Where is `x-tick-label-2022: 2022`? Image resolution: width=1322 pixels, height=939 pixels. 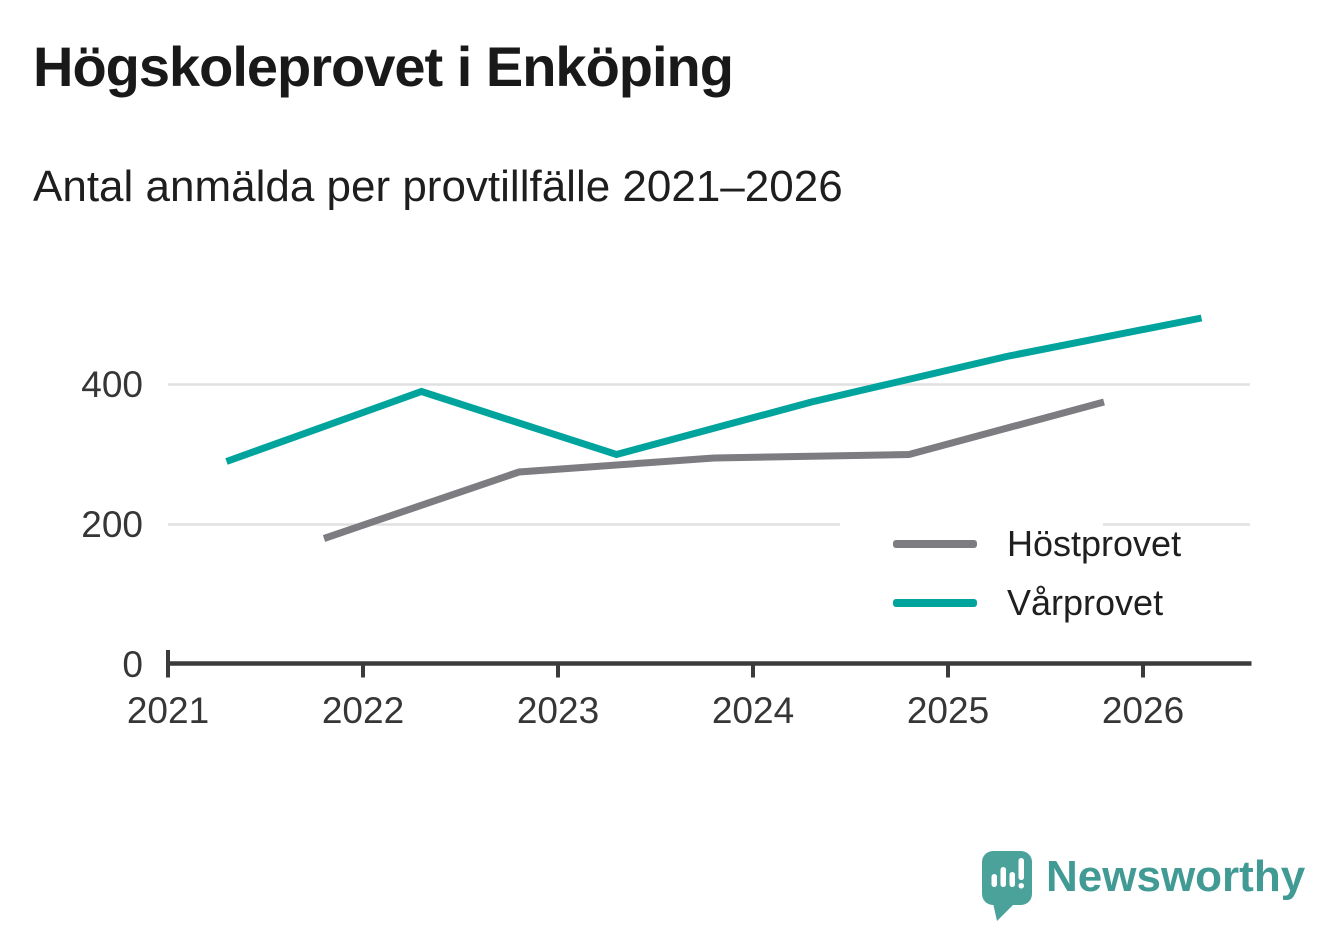 x-tick-label-2022: 2022 is located at coordinates (363, 710).